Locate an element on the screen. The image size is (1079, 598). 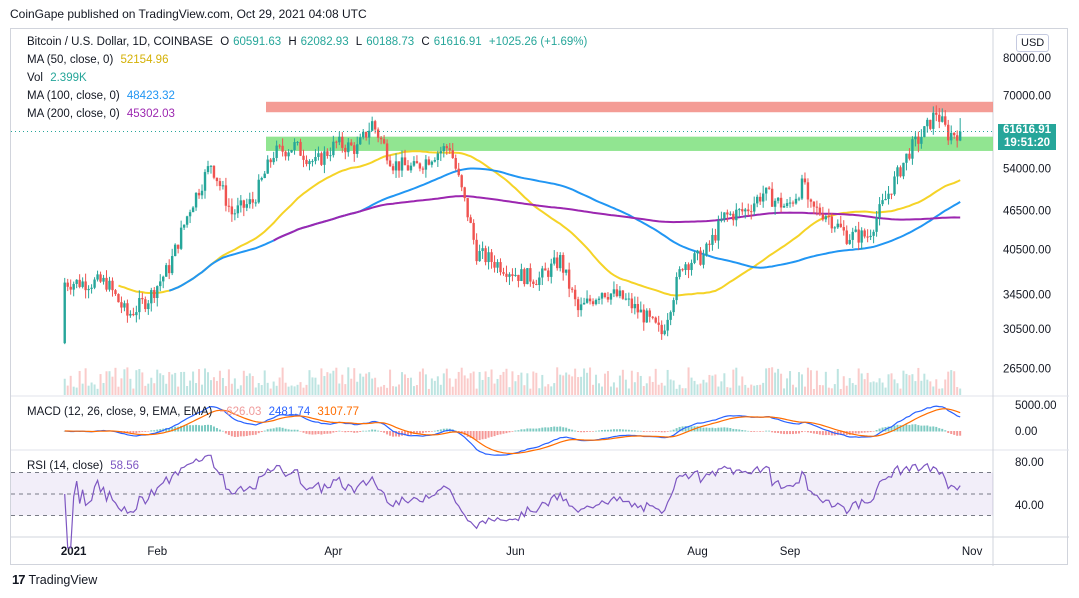
legend-rsi: RSI (14, close) 58.56 is located at coordinates (85, 466).